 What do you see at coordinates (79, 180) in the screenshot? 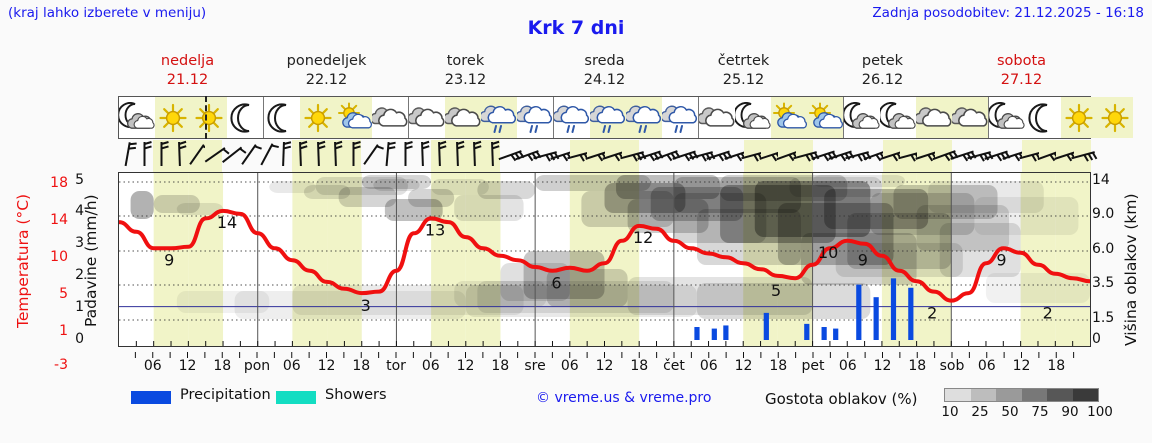
I see `precipitation-tick: 5` at bounding box center [79, 180].